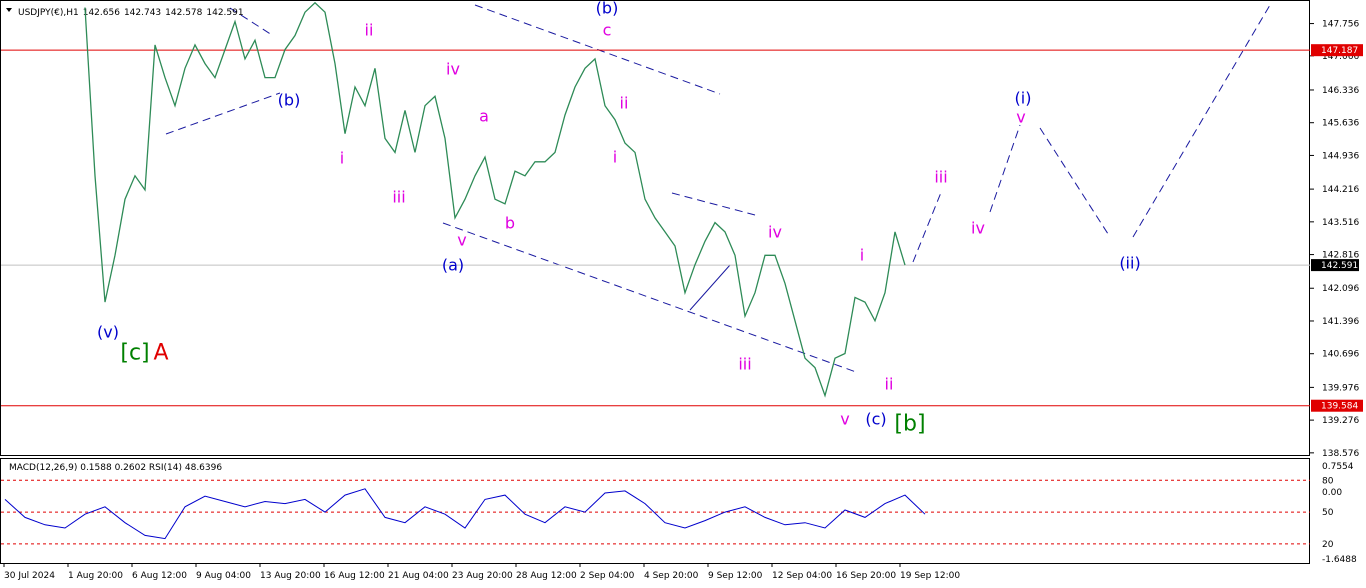 The width and height of the screenshot is (1366, 588). I want to click on wave-label: c, so click(607, 30).